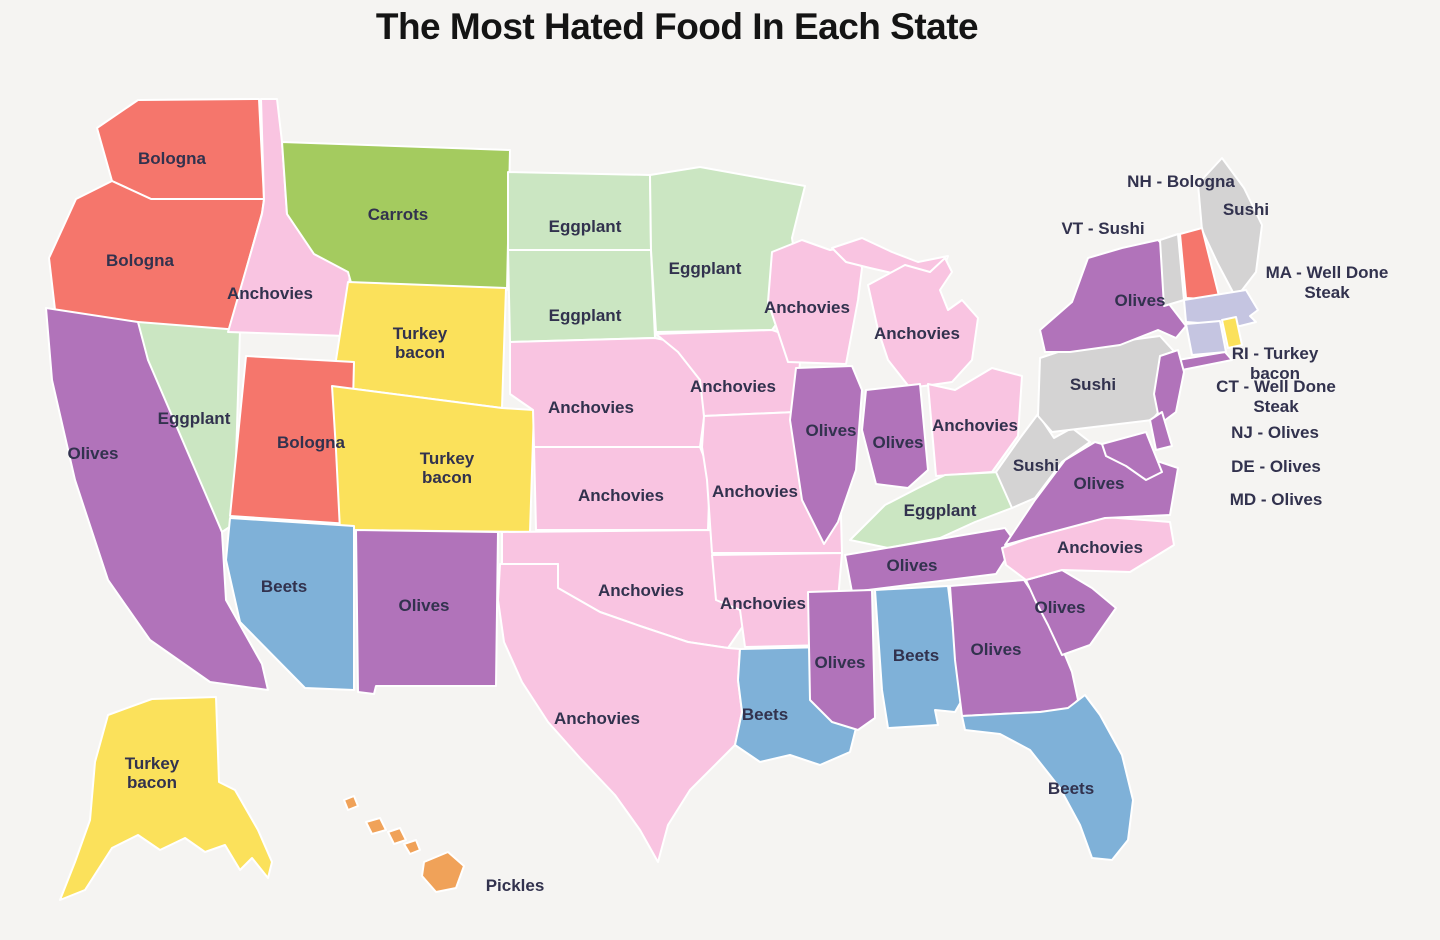 The height and width of the screenshot is (940, 1440). I want to click on state-label-pa: Sushi, so click(1093, 384).